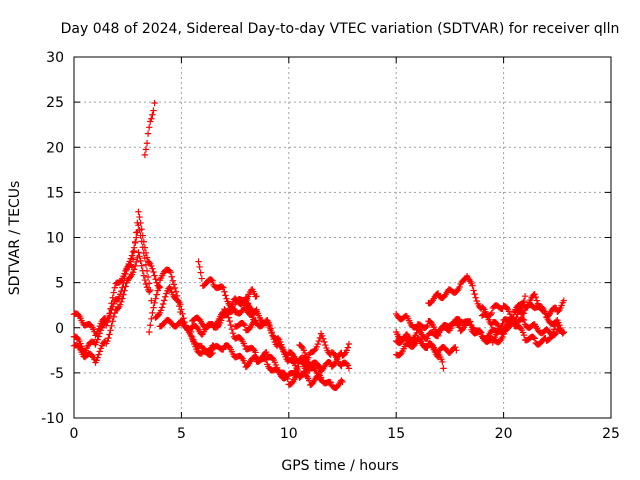 This screenshot has width=640, height=480. What do you see at coordinates (55, 103) in the screenshot?
I see `y-tick-label: 25` at bounding box center [55, 103].